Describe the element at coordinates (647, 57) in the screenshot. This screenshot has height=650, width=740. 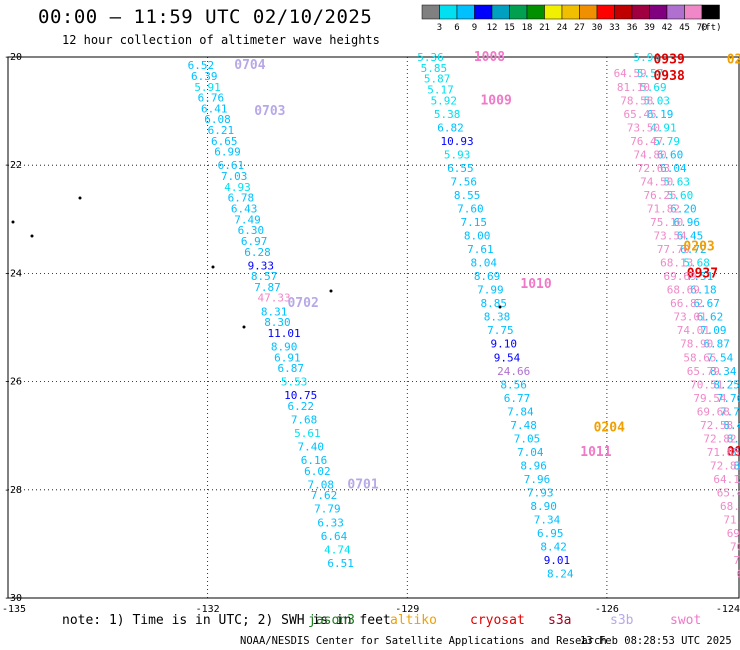
I see `cryosat-swh-value: 5.94` at that location.